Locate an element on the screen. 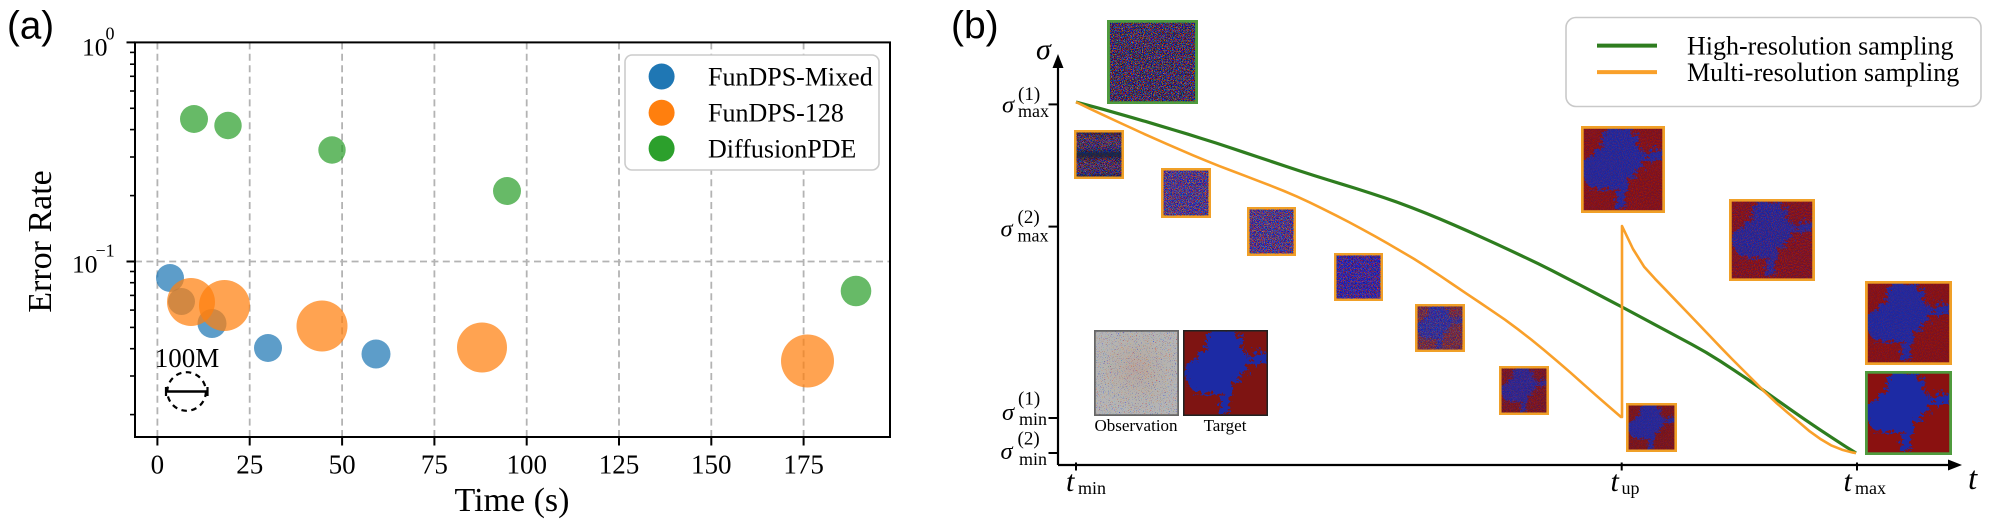  svg-text: Target is located at coordinates (1225, 425).